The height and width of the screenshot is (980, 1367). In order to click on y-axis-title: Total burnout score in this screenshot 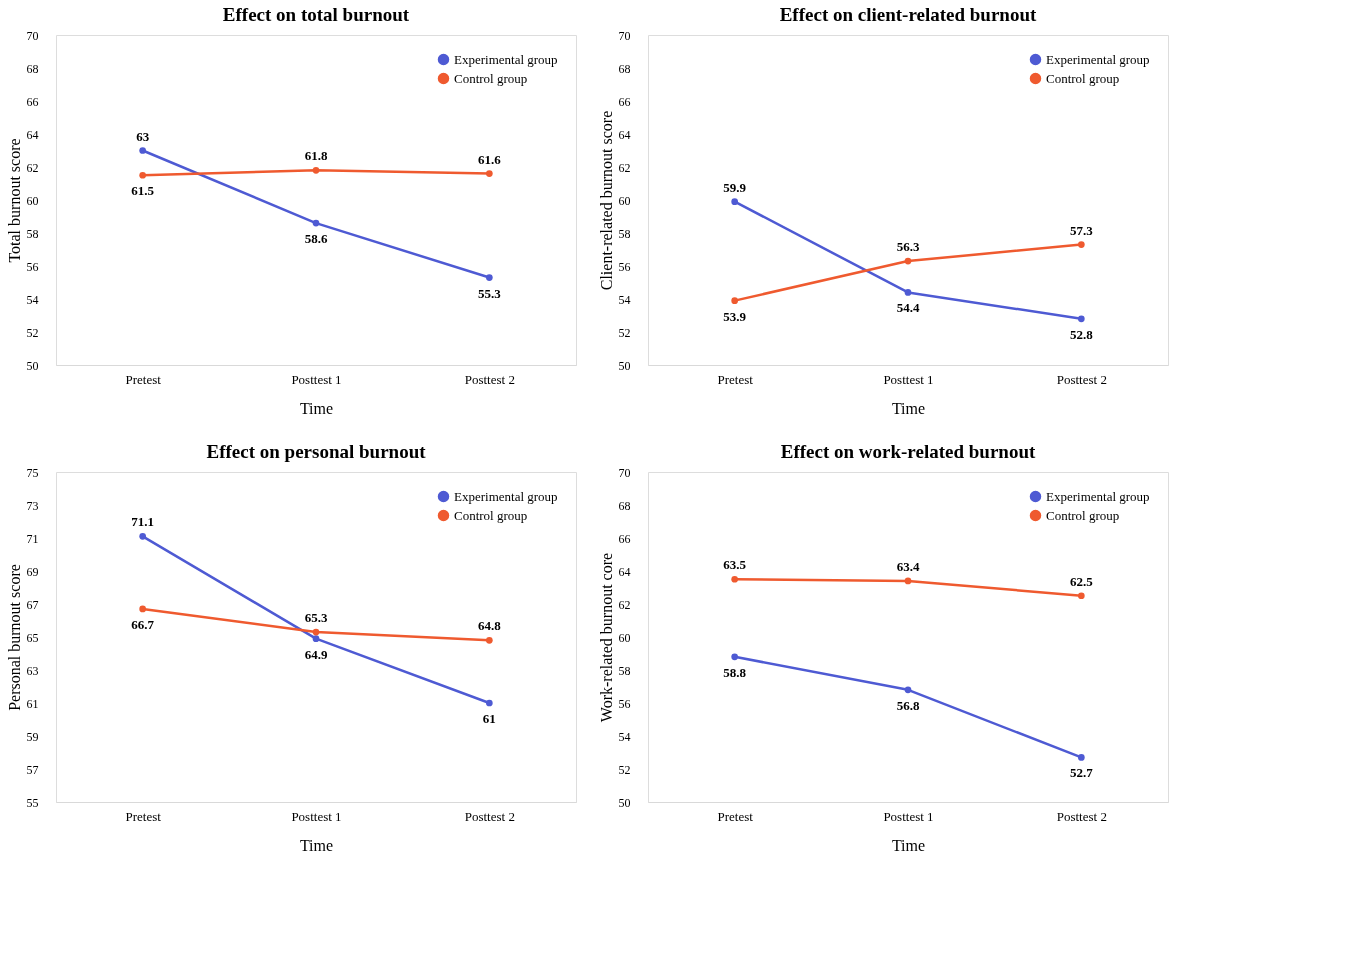, I will do `click(14, 200)`.